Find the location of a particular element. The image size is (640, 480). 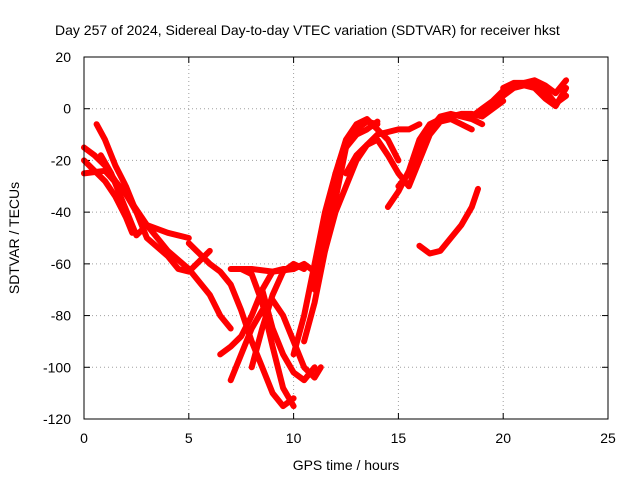

y-tick-label: -60 is located at coordinates (61, 264).